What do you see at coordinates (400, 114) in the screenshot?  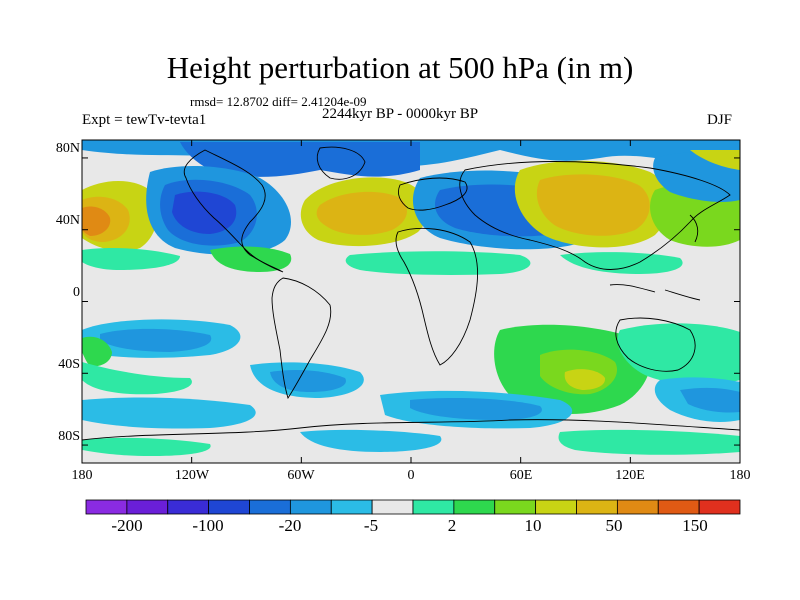 I see `time-period: 2244kyr BP - 0000kyr BP` at bounding box center [400, 114].